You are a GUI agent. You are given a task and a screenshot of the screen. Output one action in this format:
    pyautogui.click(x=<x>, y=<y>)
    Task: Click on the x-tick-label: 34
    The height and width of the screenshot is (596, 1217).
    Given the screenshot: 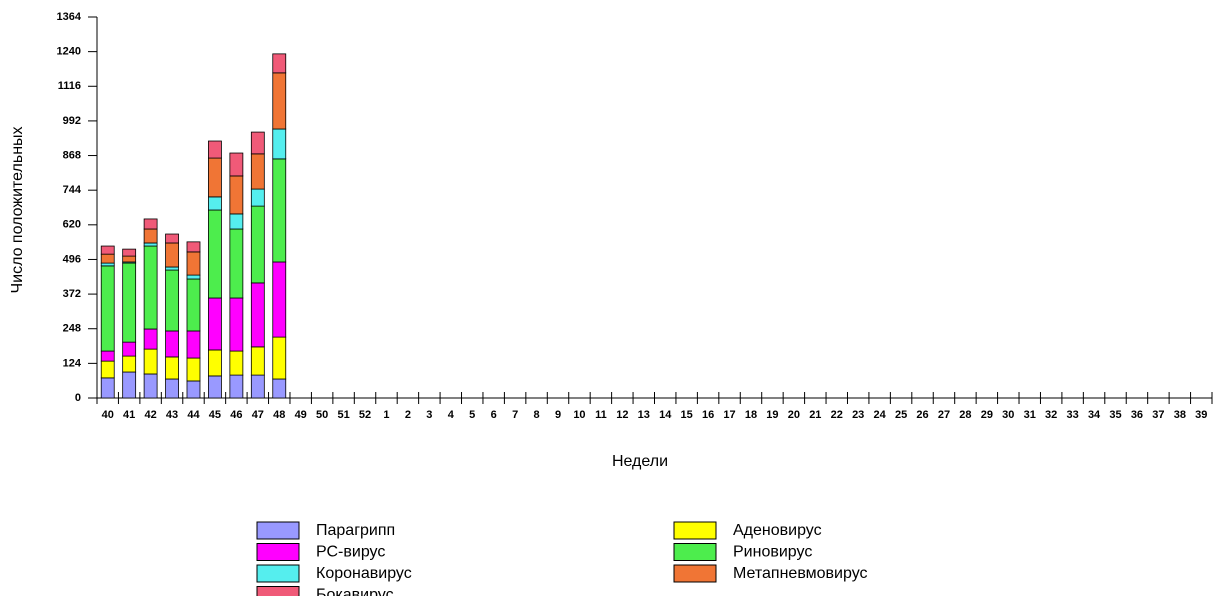 What is the action you would take?
    pyautogui.click(x=1094, y=415)
    